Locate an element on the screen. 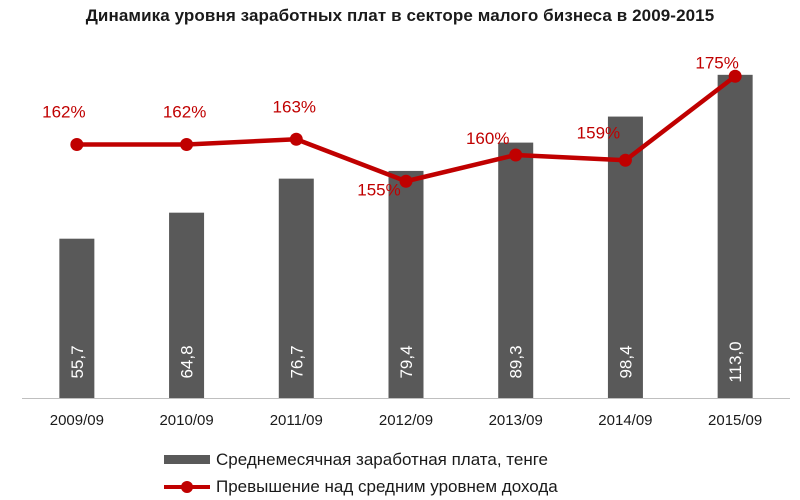 The height and width of the screenshot is (500, 800). bar-value-label-3: 79,4 is located at coordinates (406, 361).